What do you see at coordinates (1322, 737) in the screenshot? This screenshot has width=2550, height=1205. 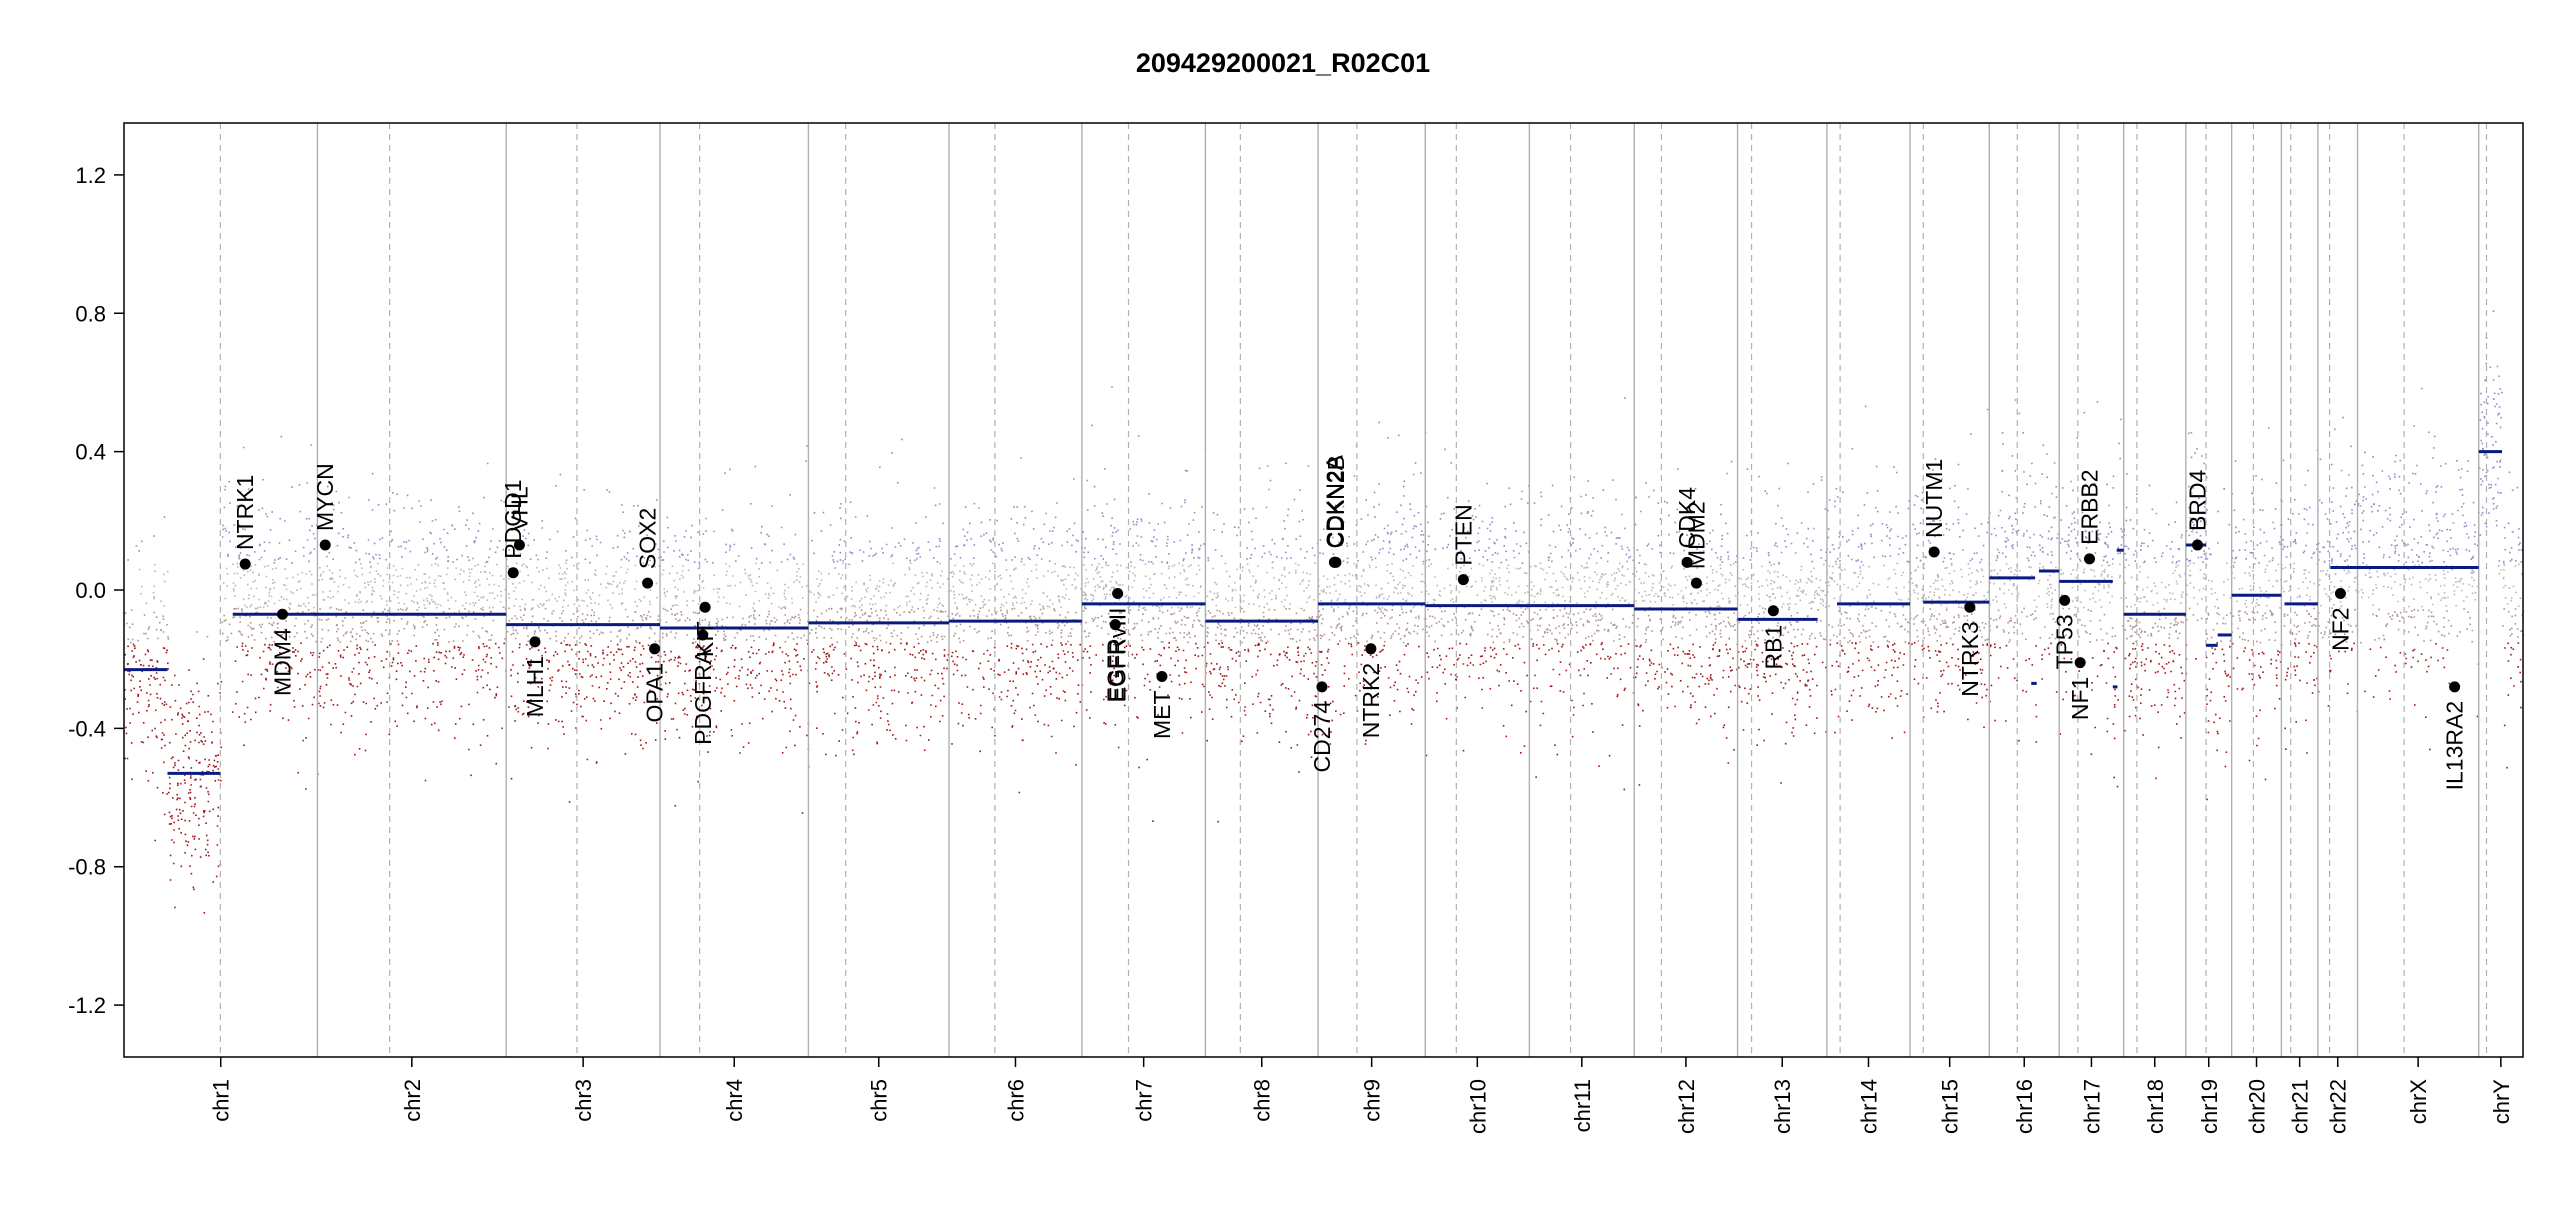 I see `gene-label: CD274` at bounding box center [1322, 737].